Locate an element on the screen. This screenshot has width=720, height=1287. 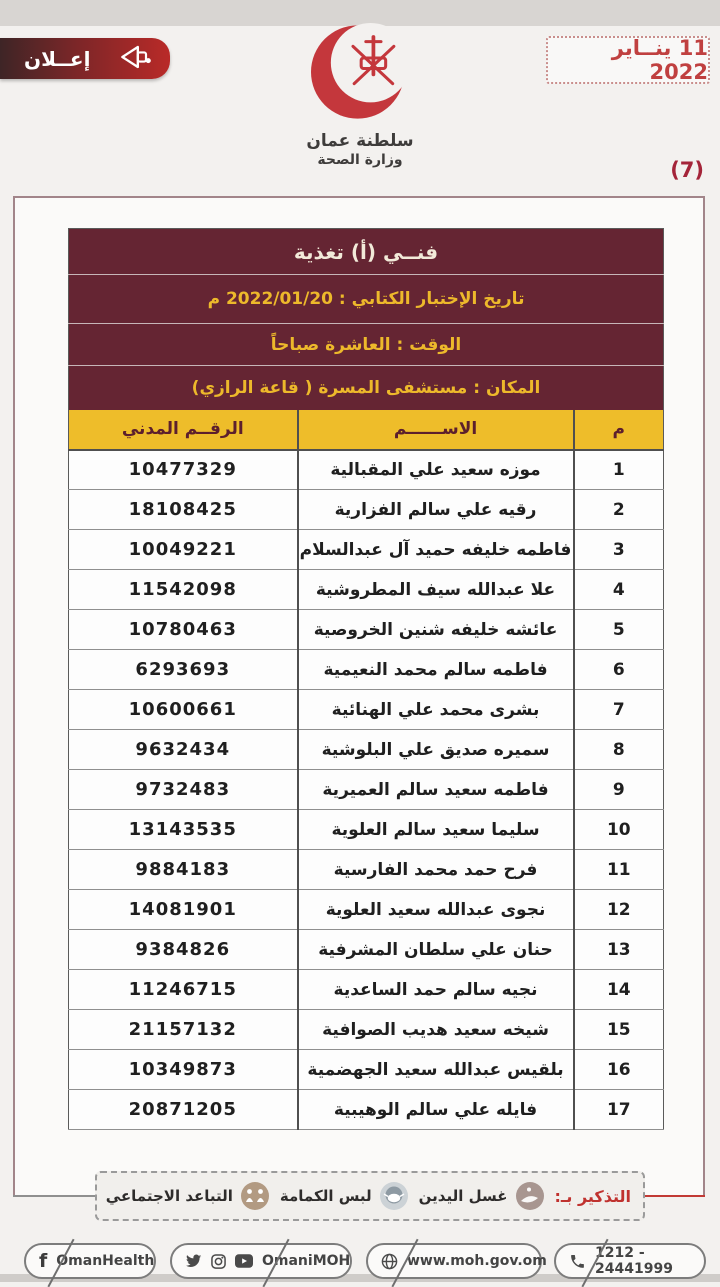
serial-cell: 13 is located at coordinates (618, 949).